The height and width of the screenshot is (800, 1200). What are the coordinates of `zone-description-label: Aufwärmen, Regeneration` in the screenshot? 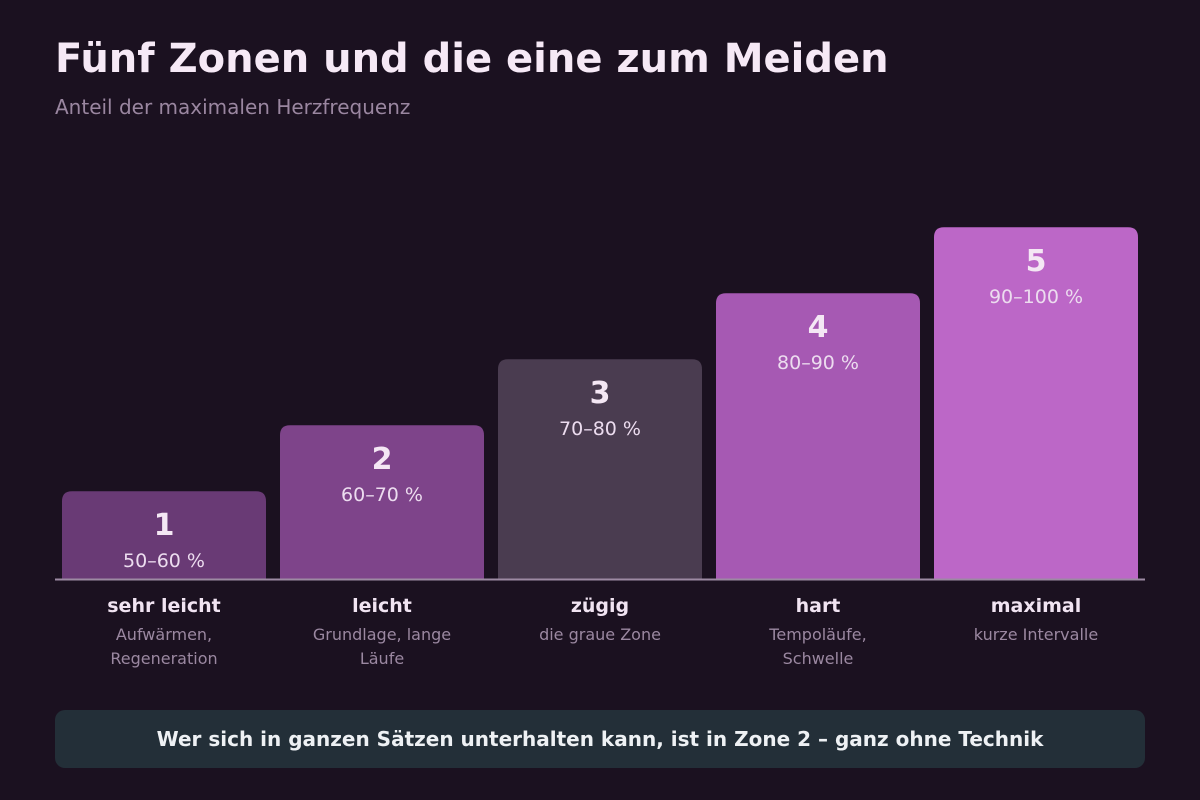 It's located at (163, 646).